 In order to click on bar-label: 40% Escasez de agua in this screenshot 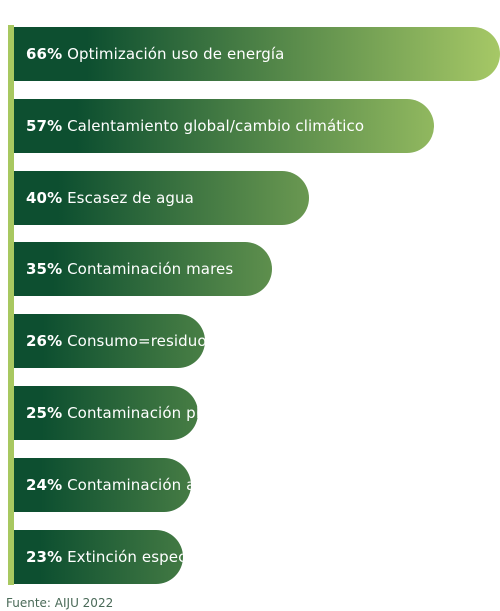, I will do `click(110, 198)`.